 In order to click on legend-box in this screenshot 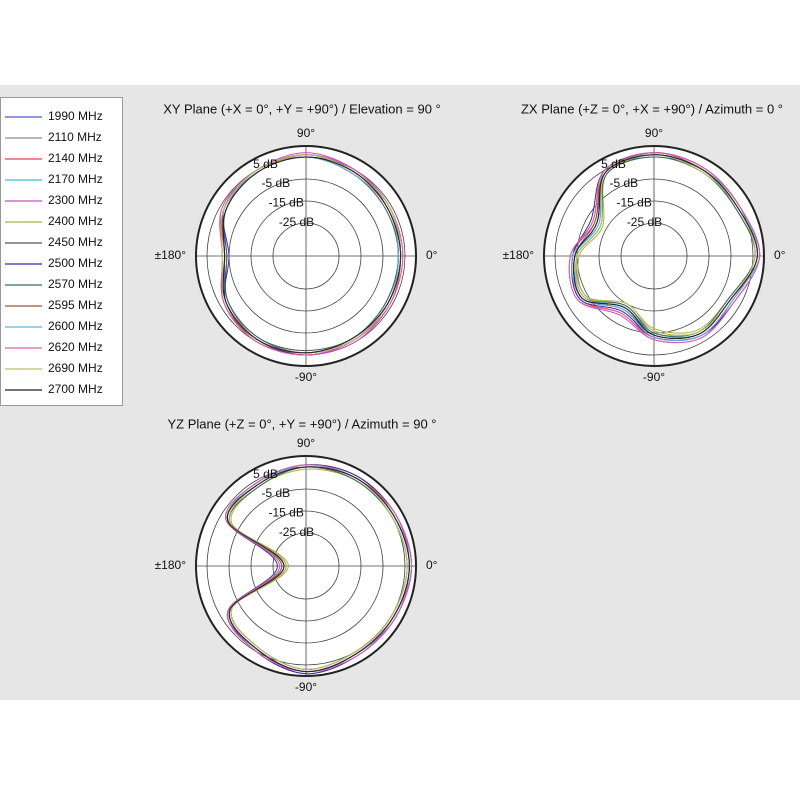, I will do `click(61, 251)`.